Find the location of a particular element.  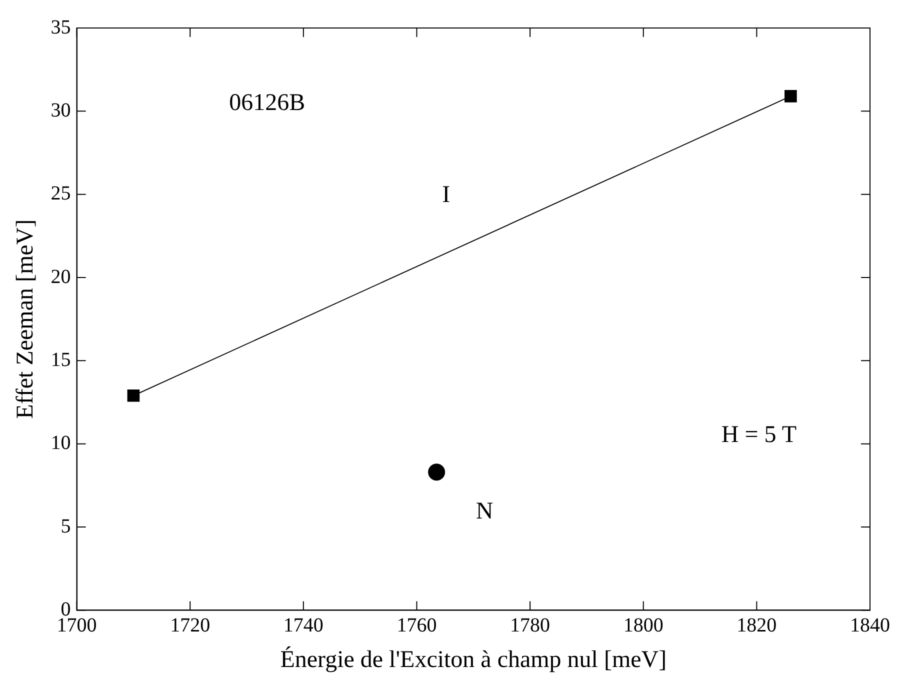

y-tick-label: 10 is located at coordinates (60, 443).